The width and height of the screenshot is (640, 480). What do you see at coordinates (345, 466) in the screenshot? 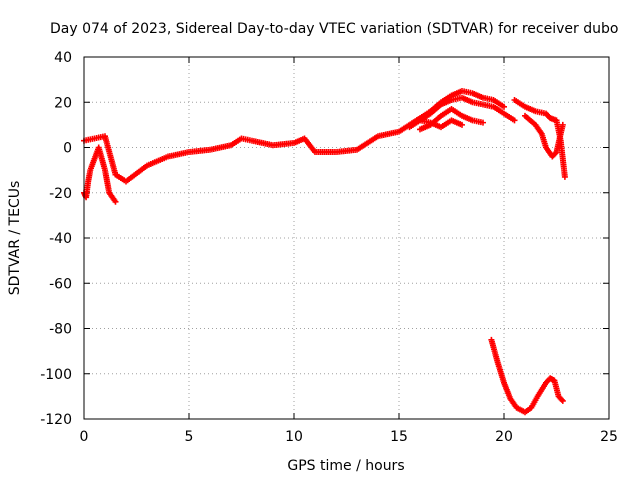
I see `x-axis-label: GPS time / hours` at bounding box center [345, 466].